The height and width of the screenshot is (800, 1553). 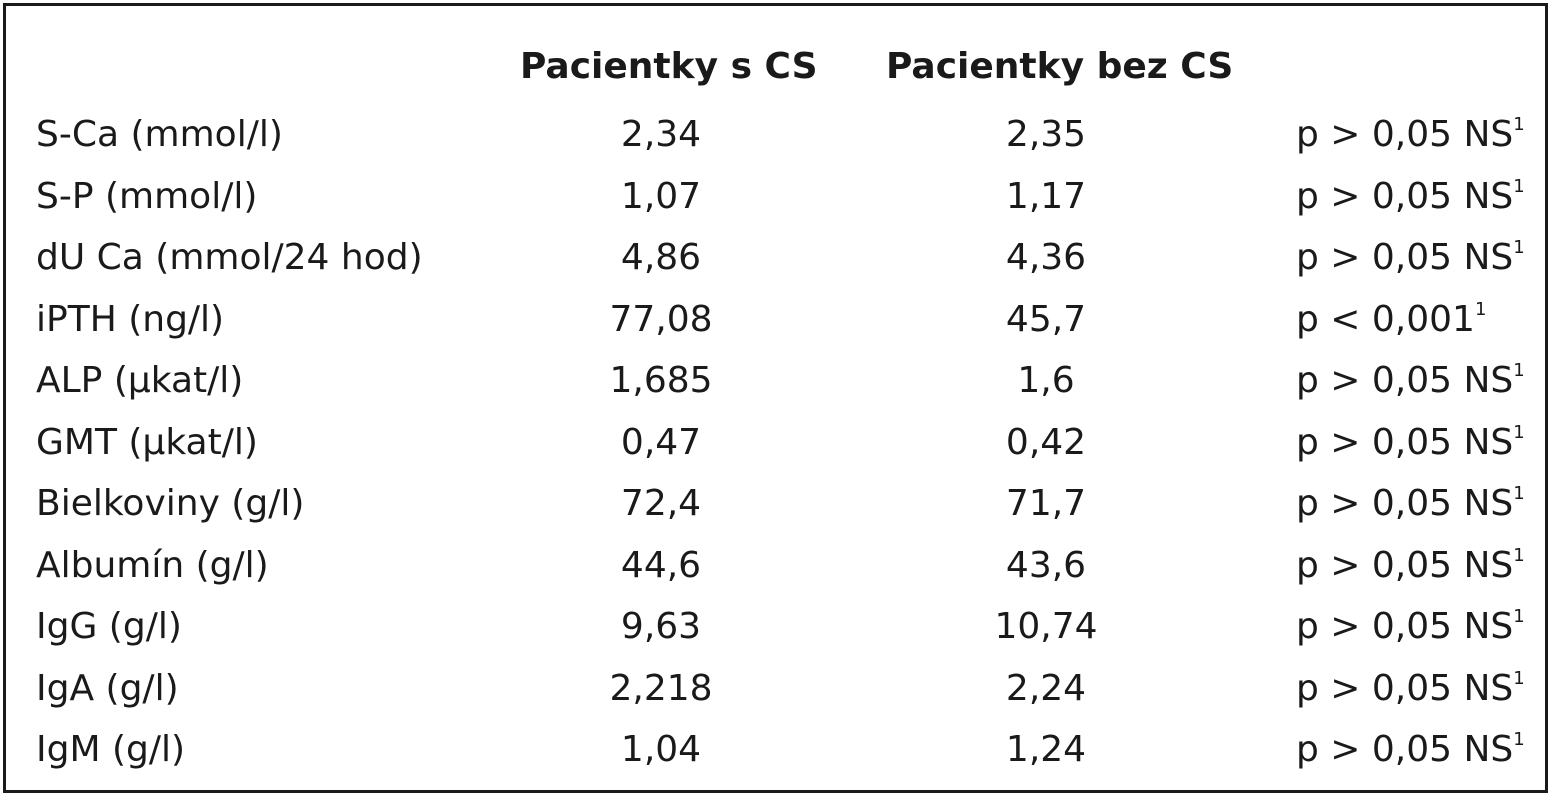 I want to click on cell-without-cs: 1,17, so click(x=1046, y=196).